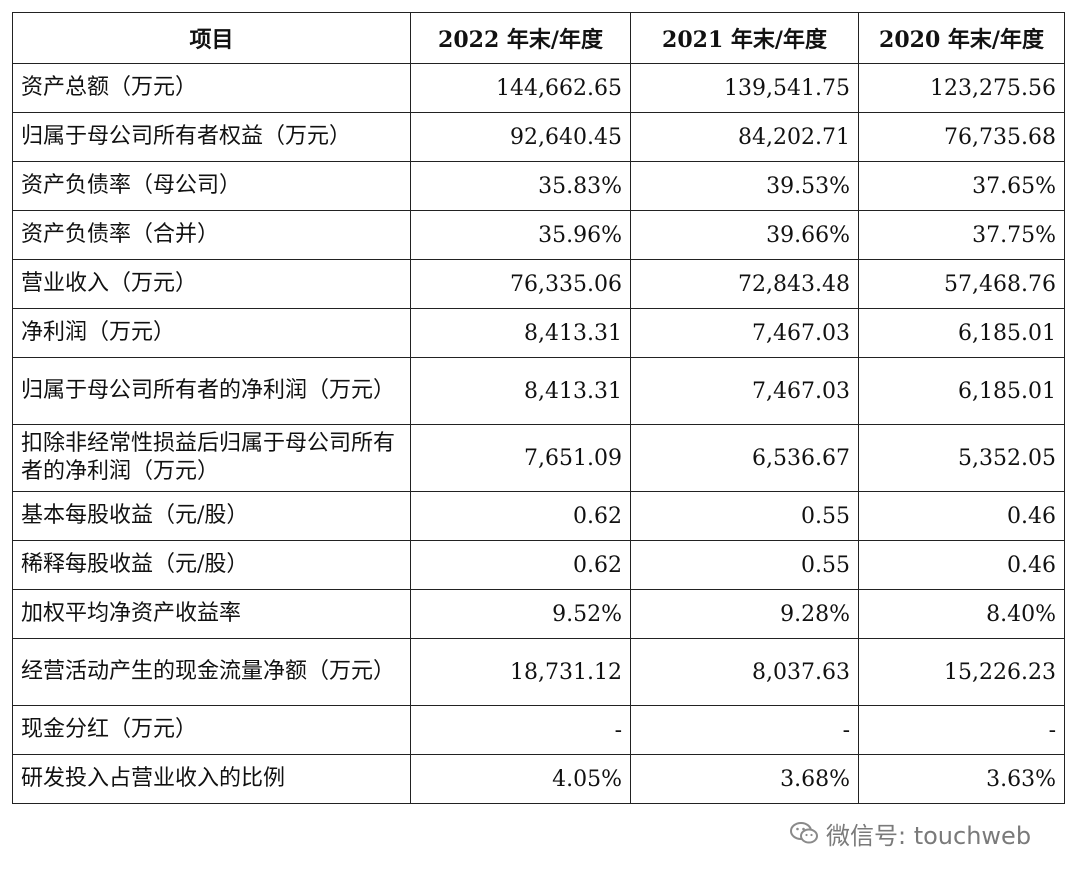 The image size is (1080, 880). What do you see at coordinates (520, 235) in the screenshot?
I see `cell-2022: 35.96%` at bounding box center [520, 235].